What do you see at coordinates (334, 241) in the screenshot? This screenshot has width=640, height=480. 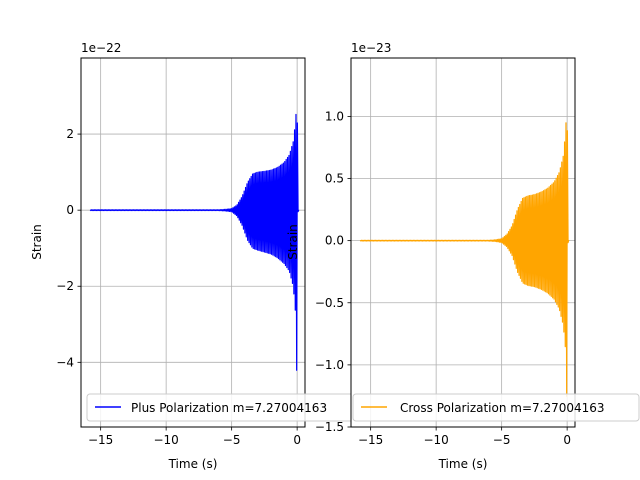 I see `y-tick-label: 0.0` at bounding box center [334, 241].